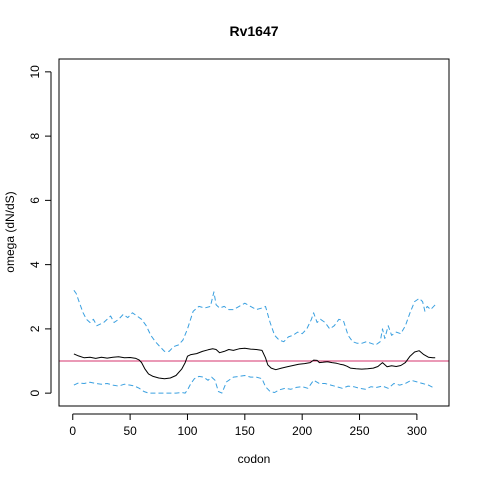 Image resolution: width=480 pixels, height=480 pixels. What do you see at coordinates (35, 72) in the screenshot?
I see `y-tick-label: 10` at bounding box center [35, 72].